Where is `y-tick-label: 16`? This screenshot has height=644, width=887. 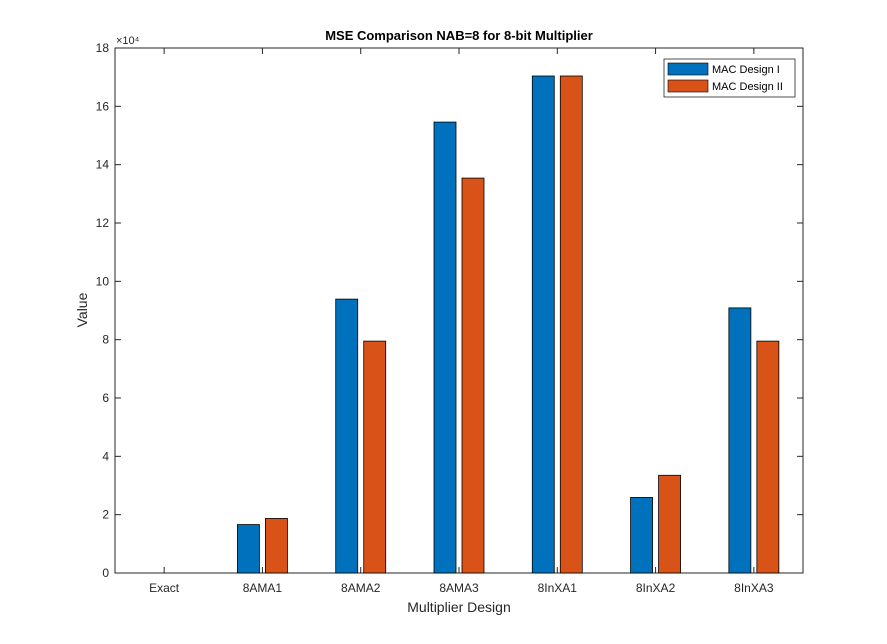
y-tick-label: 16 is located at coordinates (103, 106).